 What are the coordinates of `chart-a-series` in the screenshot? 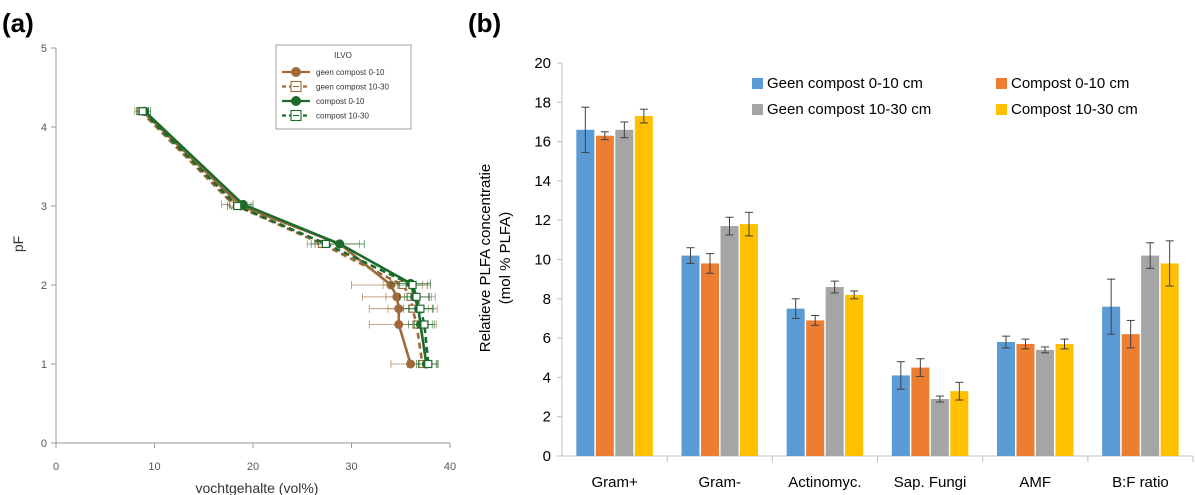 It's located at (286, 237).